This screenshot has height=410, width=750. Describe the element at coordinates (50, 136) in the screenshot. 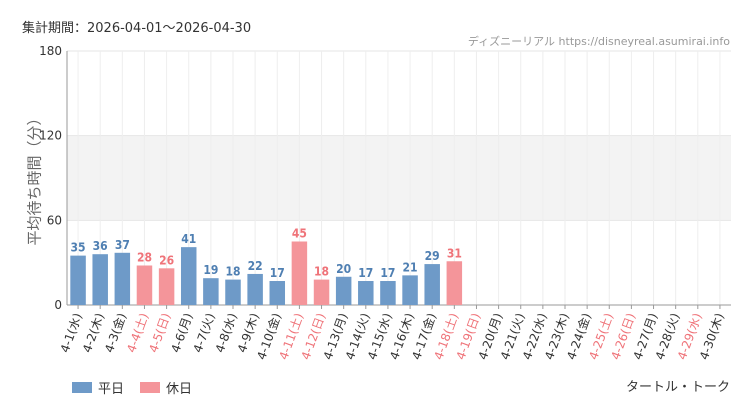

I see `y-tick-label: 120` at that location.